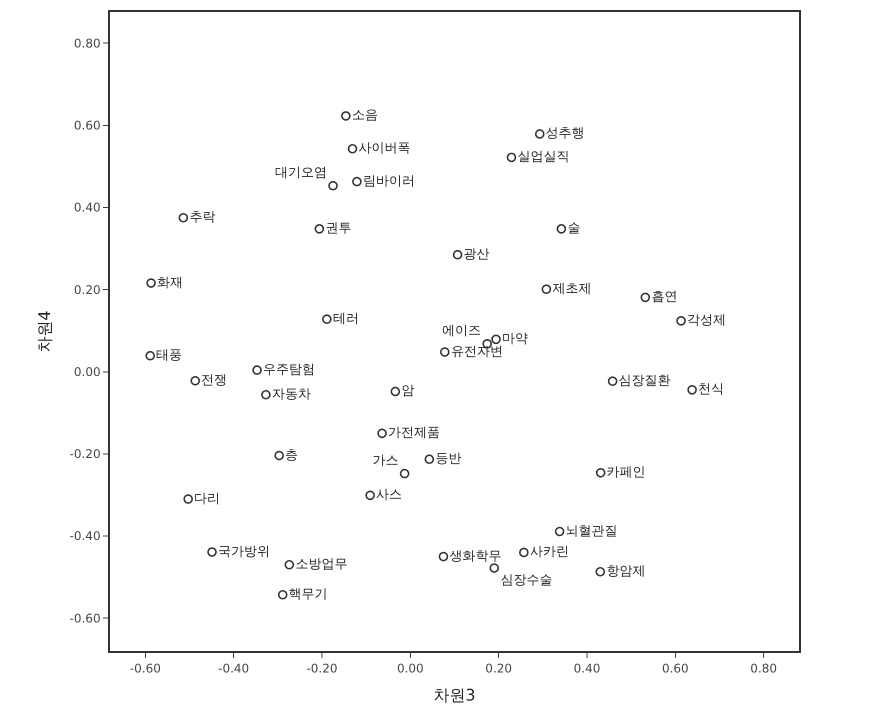 This screenshot has width=889, height=726. I want to click on data-label: 화재, so click(170, 282).